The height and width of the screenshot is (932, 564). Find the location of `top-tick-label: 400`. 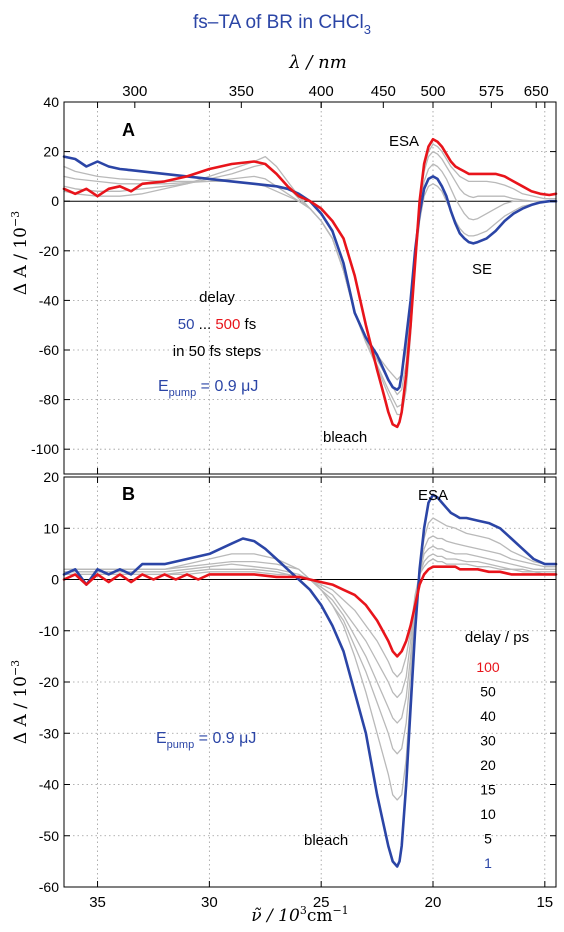

top-tick-label: 400 is located at coordinates (321, 91).